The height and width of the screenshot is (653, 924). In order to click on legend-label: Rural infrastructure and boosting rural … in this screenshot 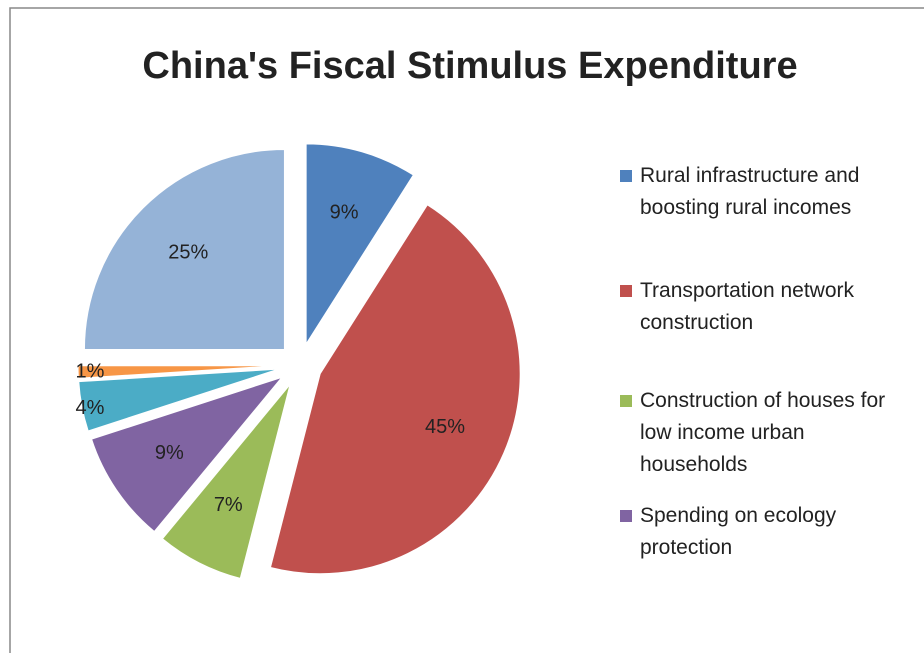, I will do `click(750, 191)`.